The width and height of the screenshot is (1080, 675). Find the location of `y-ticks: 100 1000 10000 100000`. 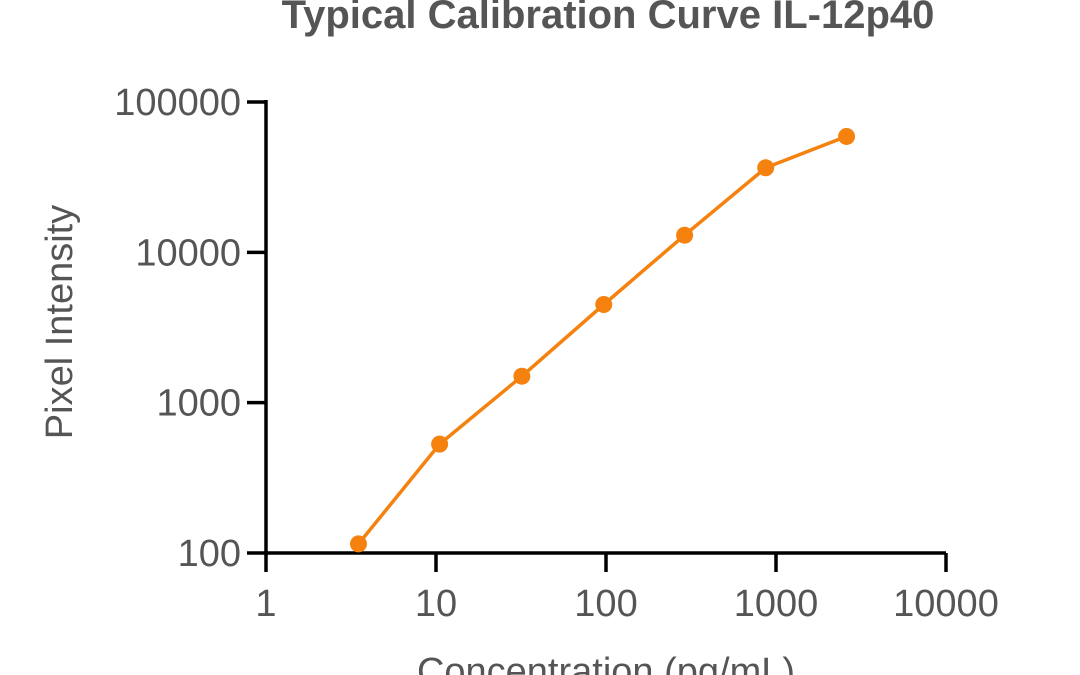

y-ticks: 100 1000 10000 100000 is located at coordinates (190, 328).